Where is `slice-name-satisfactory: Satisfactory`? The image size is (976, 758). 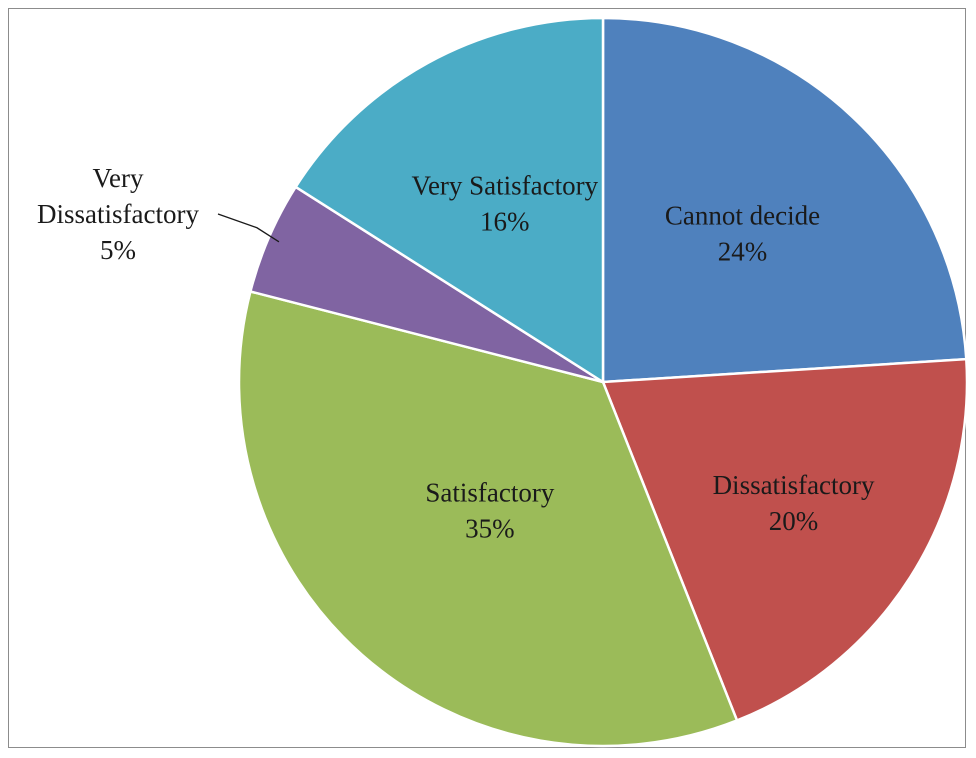 slice-name-satisfactory: Satisfactory is located at coordinates (489, 492).